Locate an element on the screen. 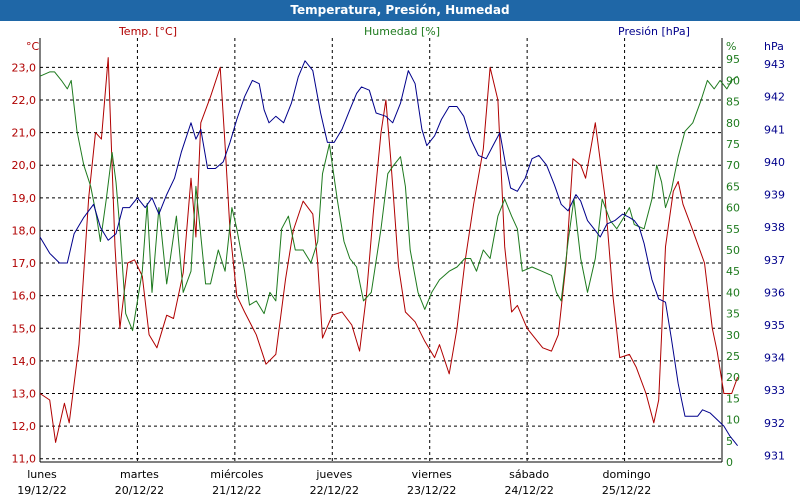  temp-tick-label: 15,0 is located at coordinates (24, 328).